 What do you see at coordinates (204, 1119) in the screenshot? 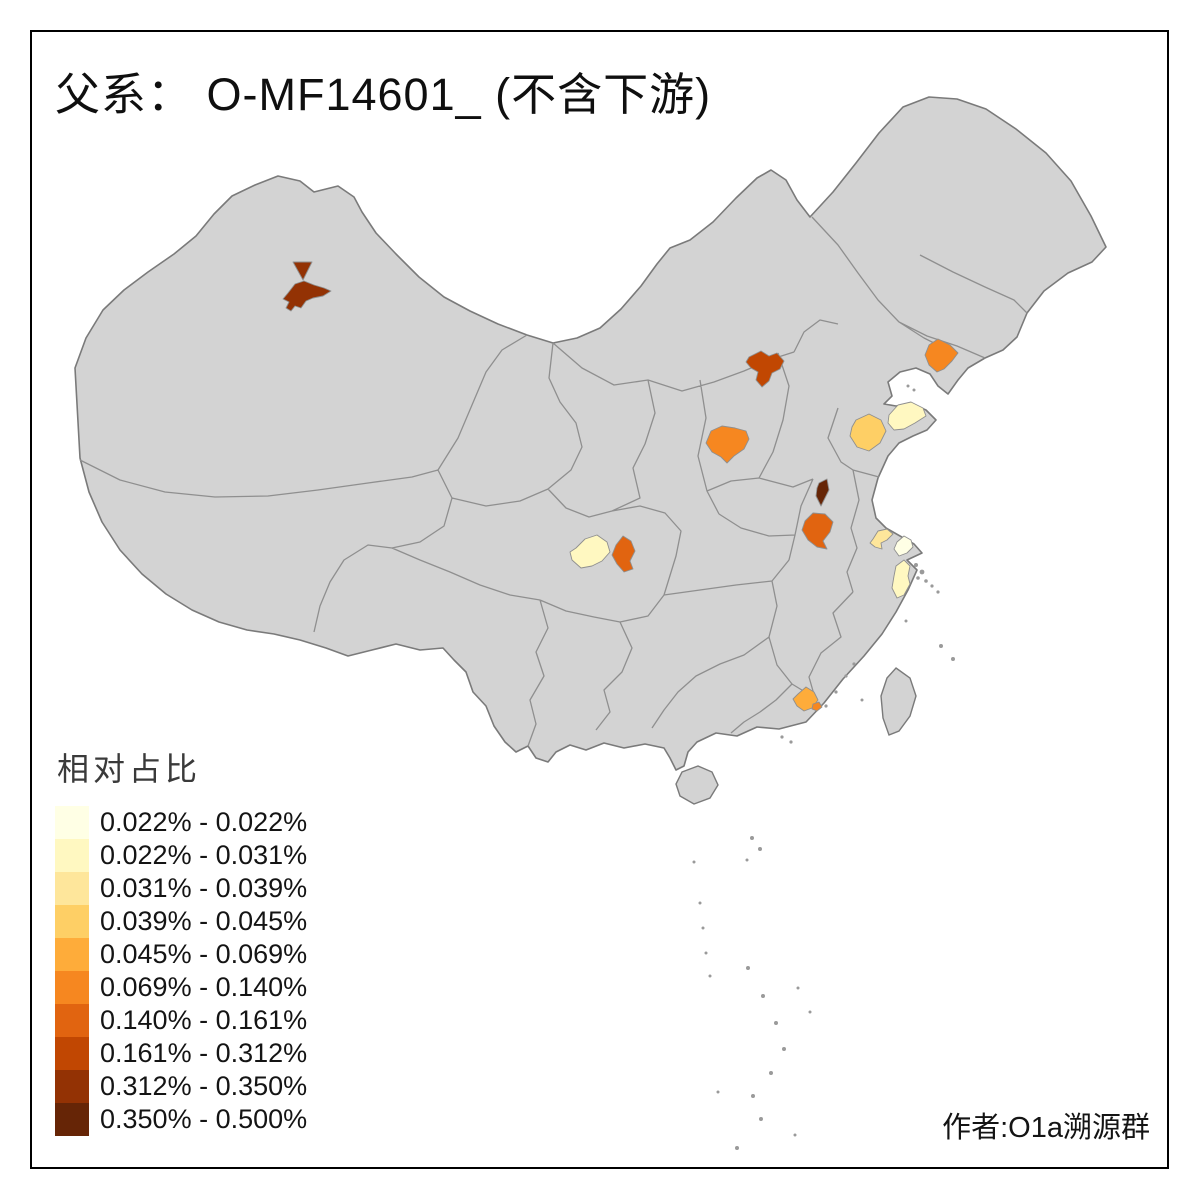
I see `legend-label: 0.350% - 0.500%` at bounding box center [204, 1119].